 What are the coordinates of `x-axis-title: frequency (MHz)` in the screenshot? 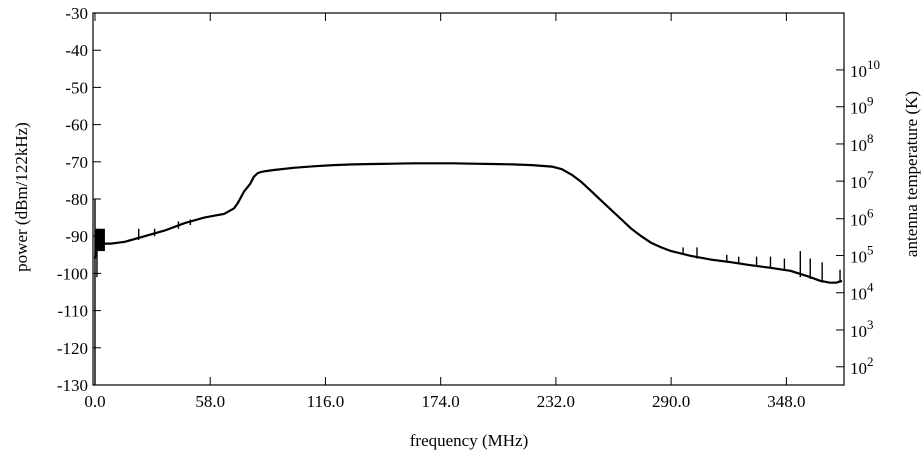 It's located at (469, 440).